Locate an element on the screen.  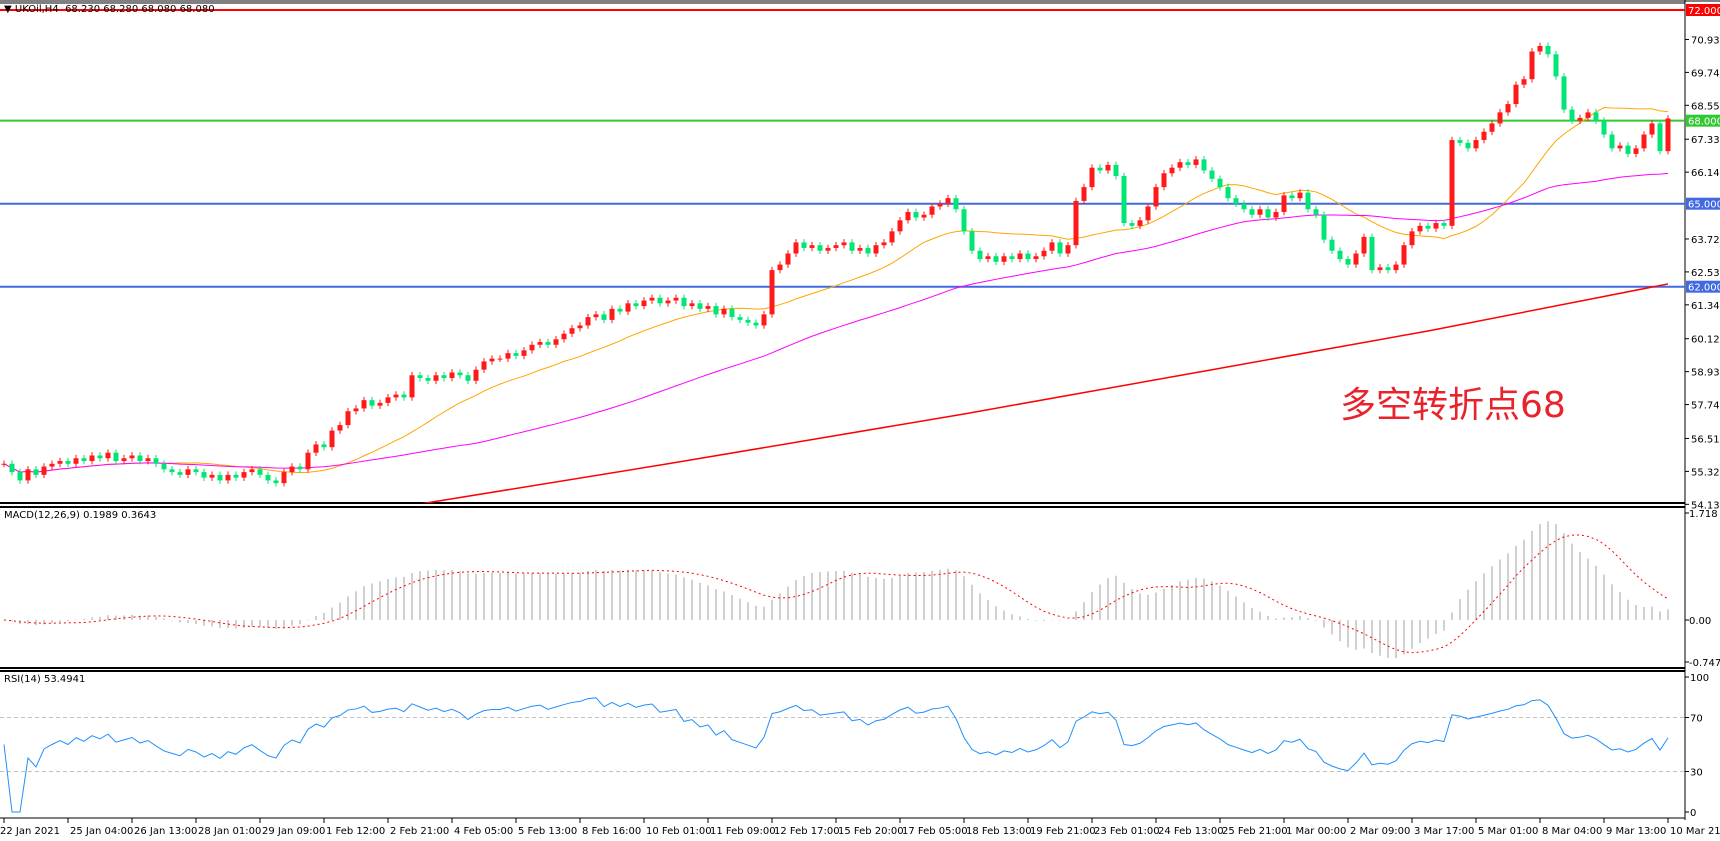
time-tick-label: 24 Feb 13:00 is located at coordinates (1191, 831).